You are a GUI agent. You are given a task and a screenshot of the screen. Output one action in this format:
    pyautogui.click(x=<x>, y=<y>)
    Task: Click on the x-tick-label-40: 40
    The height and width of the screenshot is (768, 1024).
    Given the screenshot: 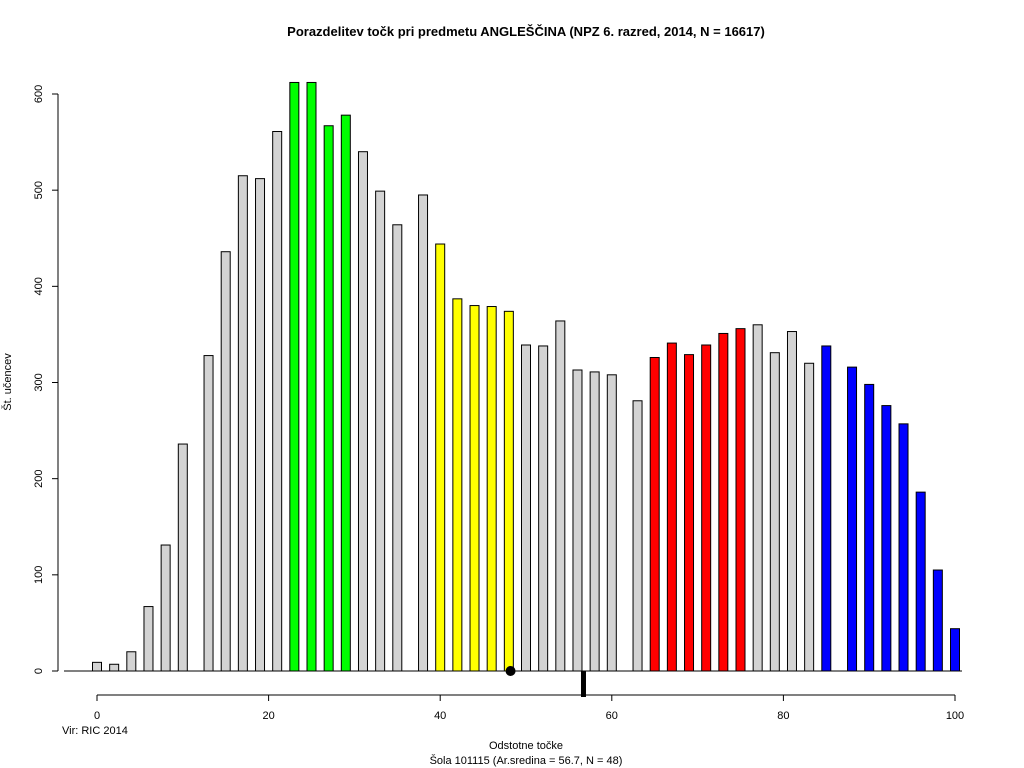 What is the action you would take?
    pyautogui.click(x=440, y=716)
    